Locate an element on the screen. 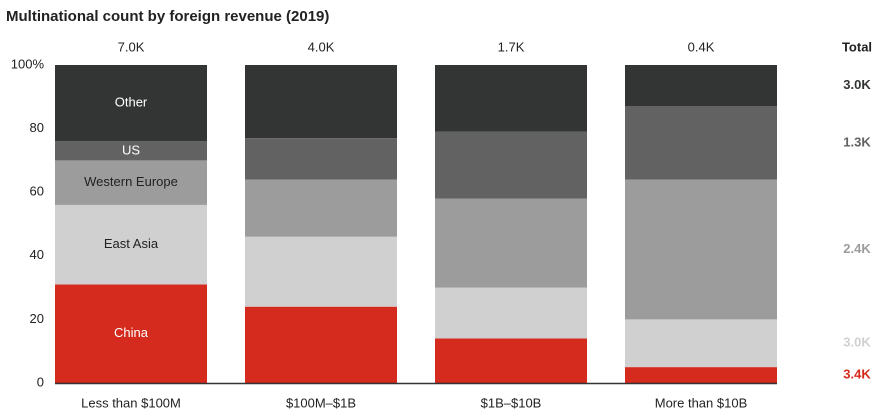 The image size is (878, 412). segment-label: US is located at coordinates (131, 149).